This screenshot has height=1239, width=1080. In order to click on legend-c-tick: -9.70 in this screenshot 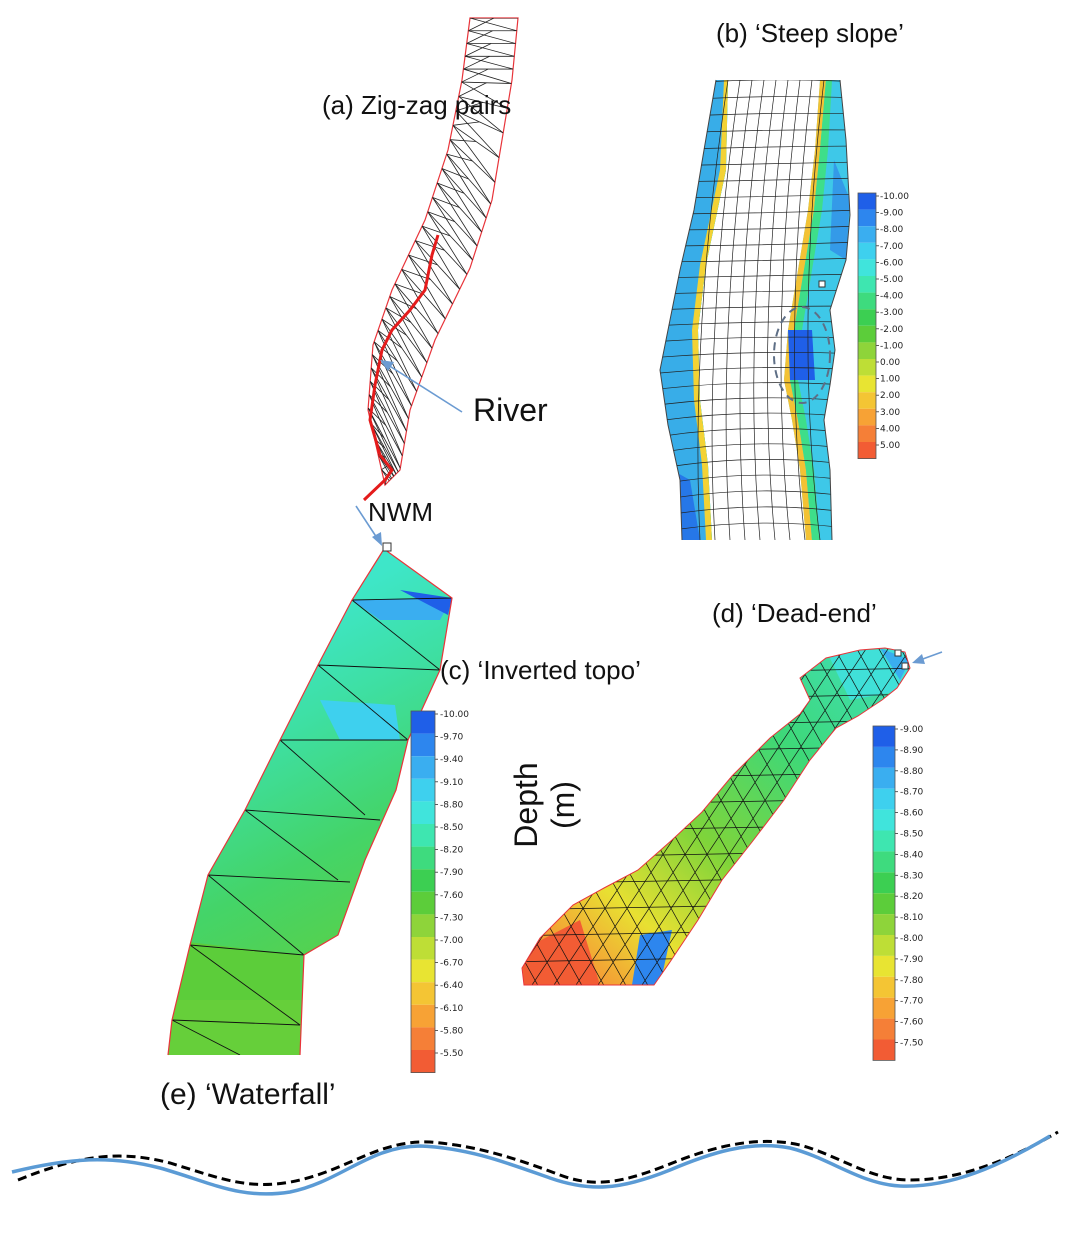, I will do `click(452, 738)`.